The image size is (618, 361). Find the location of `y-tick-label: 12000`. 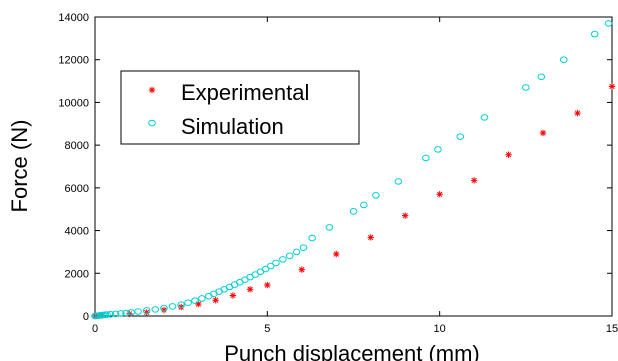

y-tick-label: 12000 is located at coordinates (73, 61).